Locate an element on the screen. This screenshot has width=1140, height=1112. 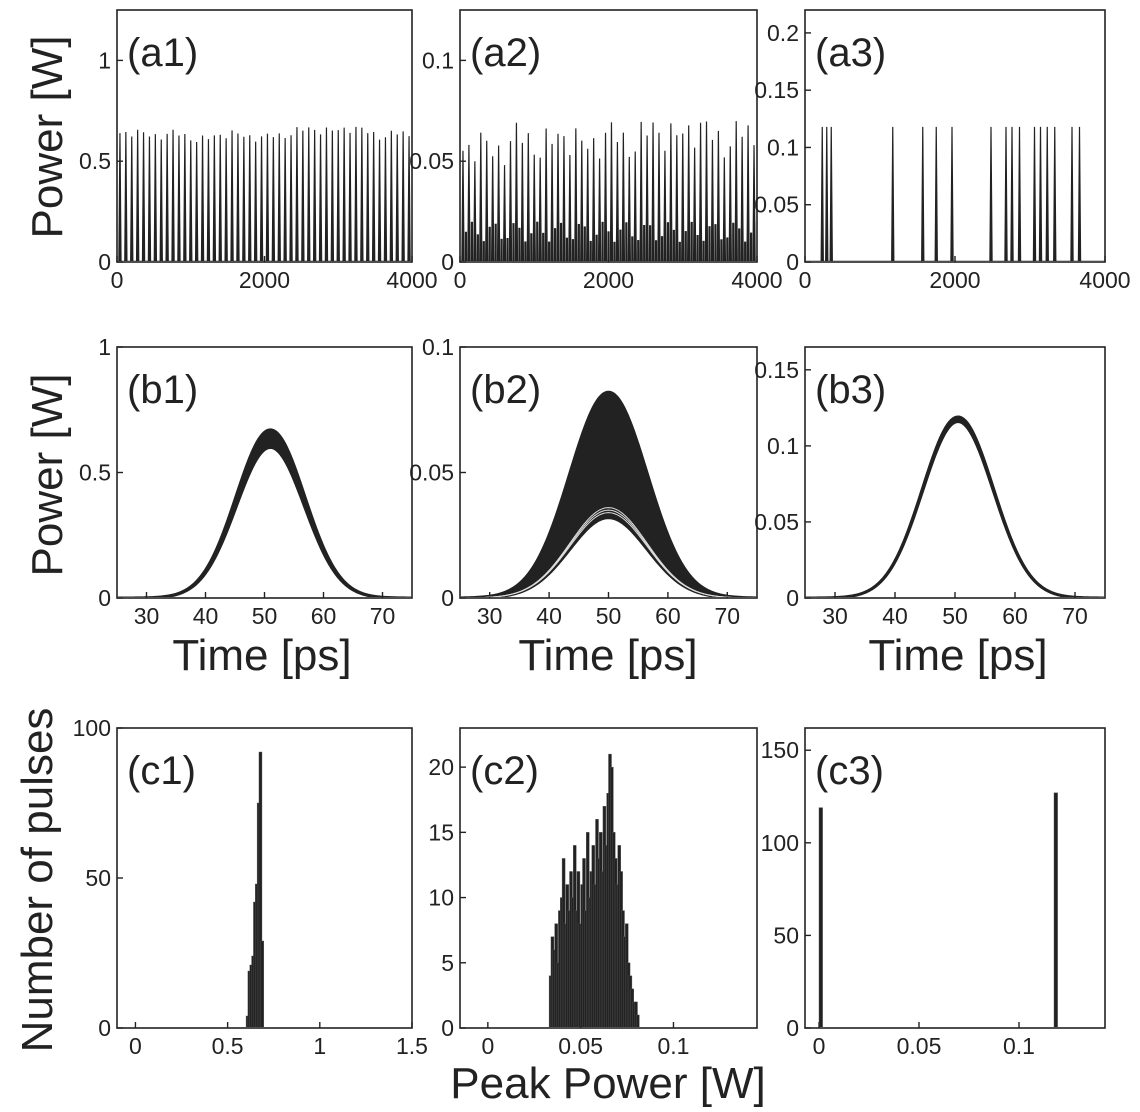
x-tick-label: 2000 is located at coordinates (608, 280).